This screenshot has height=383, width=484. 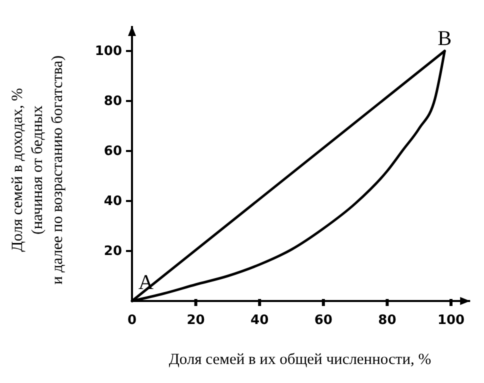 I want to click on y-tick-label: 80, so click(x=113, y=102).